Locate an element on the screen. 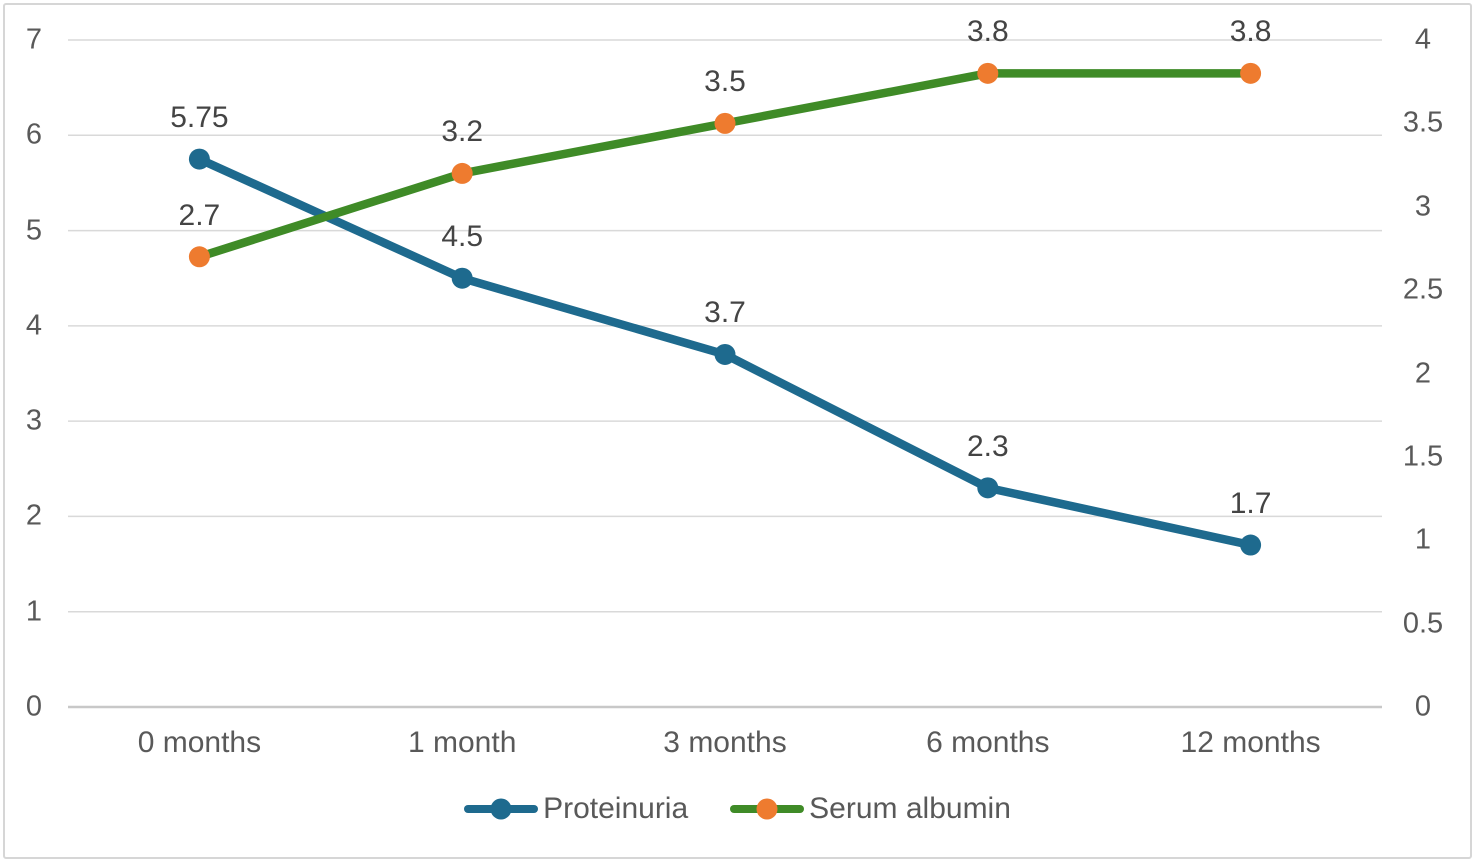 The height and width of the screenshot is (862, 1475). legend-item-serum-albumin: Serum albumin is located at coordinates (870, 809).